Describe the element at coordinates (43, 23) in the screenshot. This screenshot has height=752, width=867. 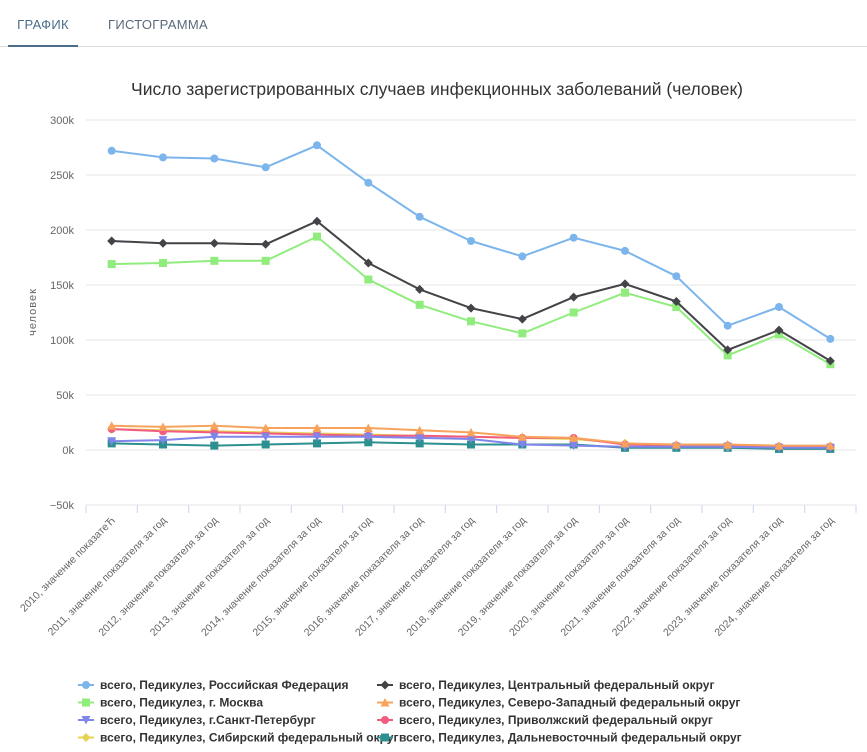
I see `tab-chart: ГРАФИК` at that location.